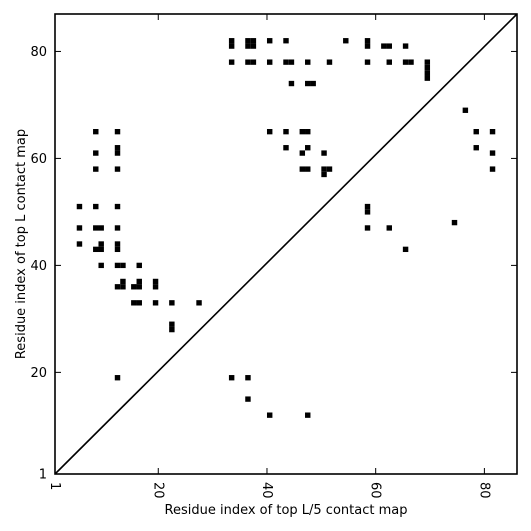 This screenshot has width=531, height=531. Describe the element at coordinates (43, 475) in the screenshot. I see `y-tick-label: 1` at that location.